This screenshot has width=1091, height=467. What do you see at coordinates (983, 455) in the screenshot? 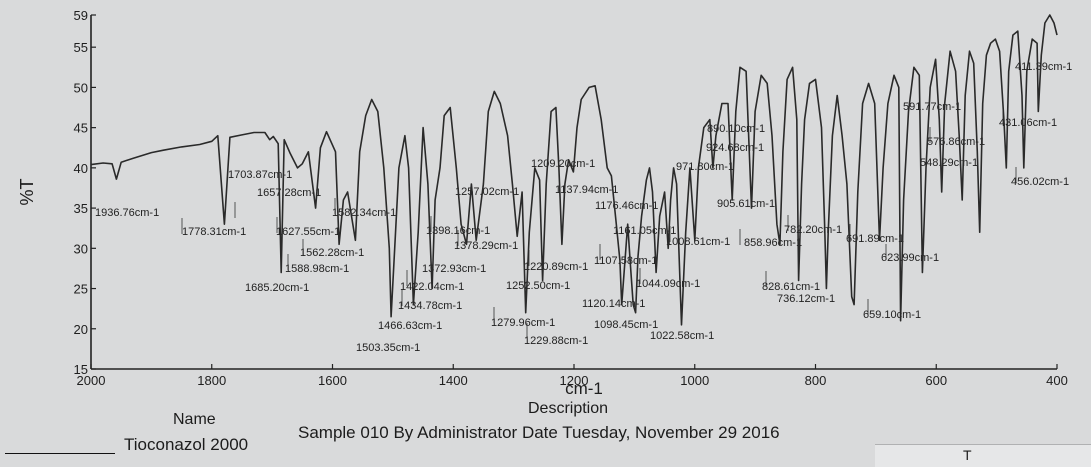
I see `legend-scroll-strip: T` at bounding box center [983, 455].